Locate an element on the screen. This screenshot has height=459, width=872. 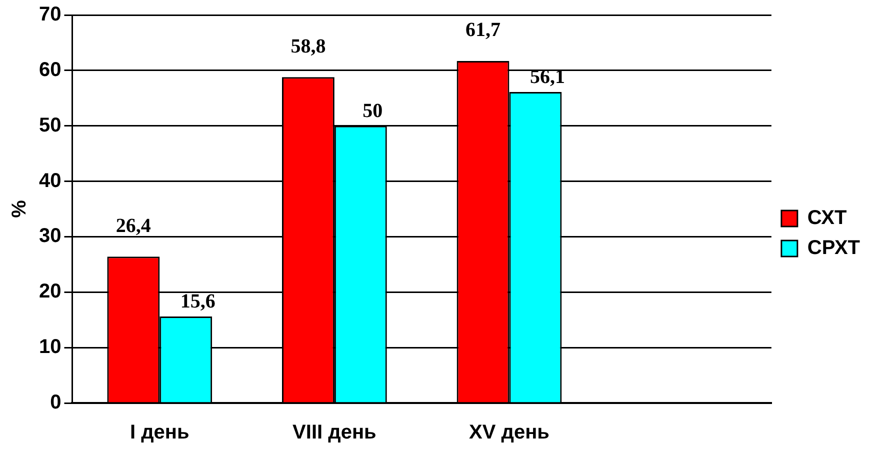
x-tick-label: XV день is located at coordinates (509, 433).